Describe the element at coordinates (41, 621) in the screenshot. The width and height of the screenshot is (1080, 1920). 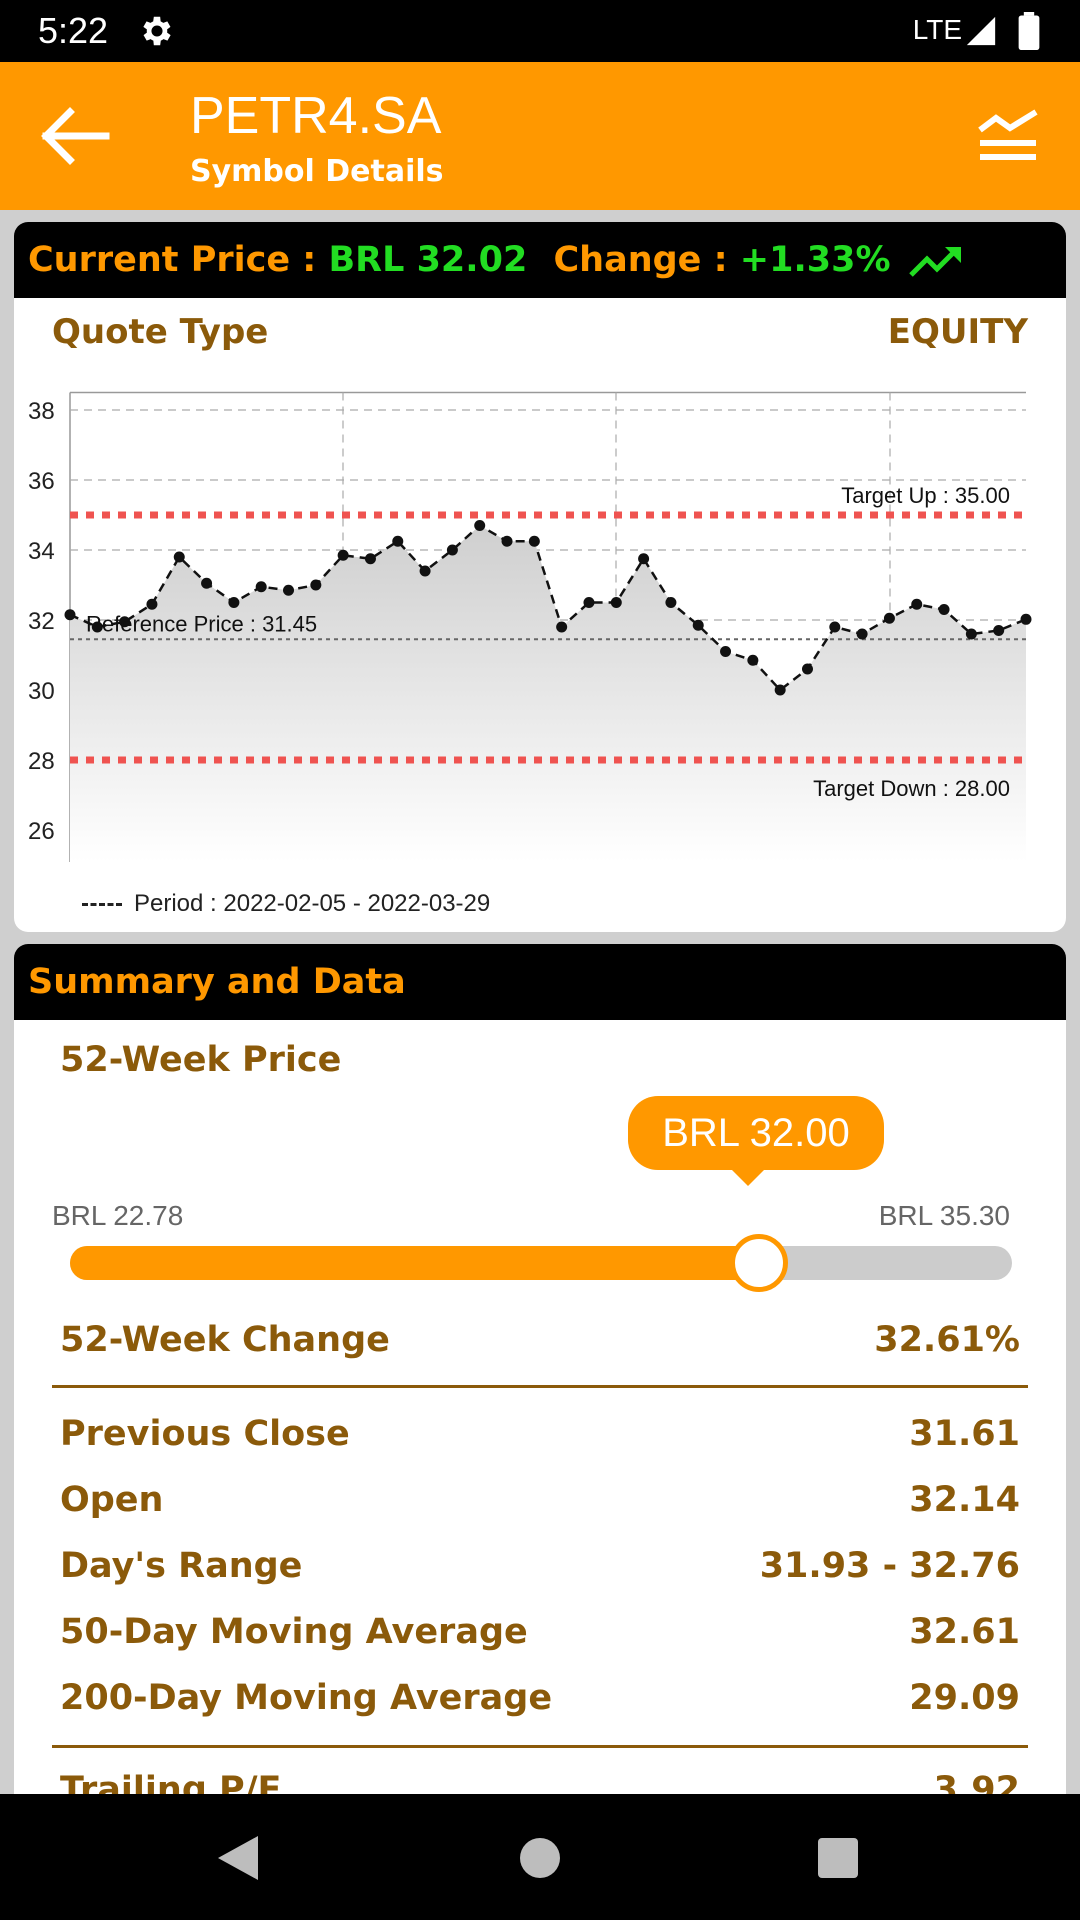
I see `y-tick-label: 32` at that location.